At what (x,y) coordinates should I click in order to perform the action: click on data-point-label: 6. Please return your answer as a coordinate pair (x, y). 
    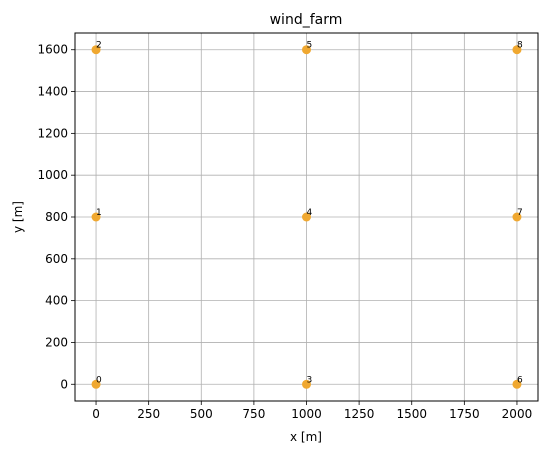
    Looking at the image, I should click on (520, 380).